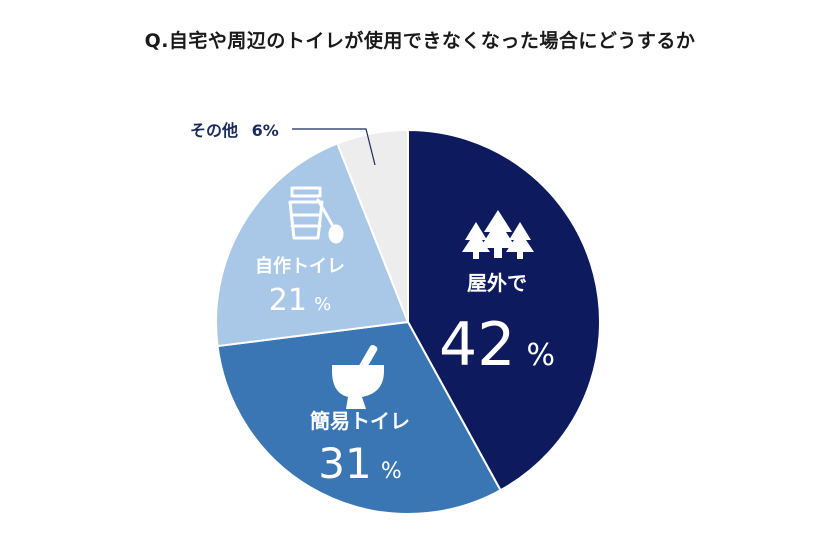  I want to click on homemade-value-unit: %, so click(322, 304).